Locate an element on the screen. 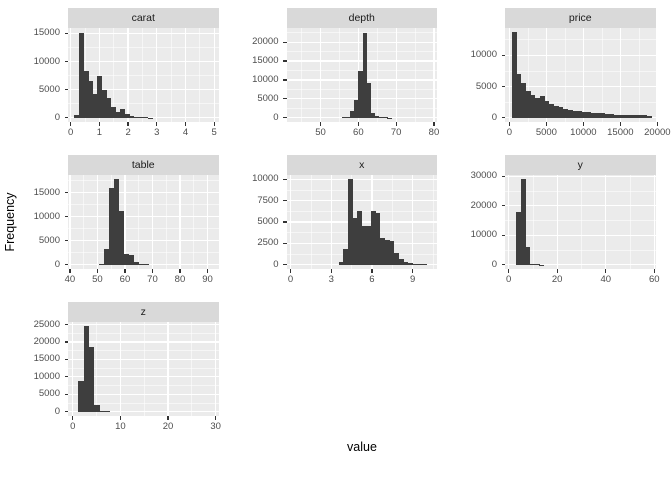 The height and width of the screenshot is (480, 672). x-tick-label: 10000 is located at coordinates (583, 132).